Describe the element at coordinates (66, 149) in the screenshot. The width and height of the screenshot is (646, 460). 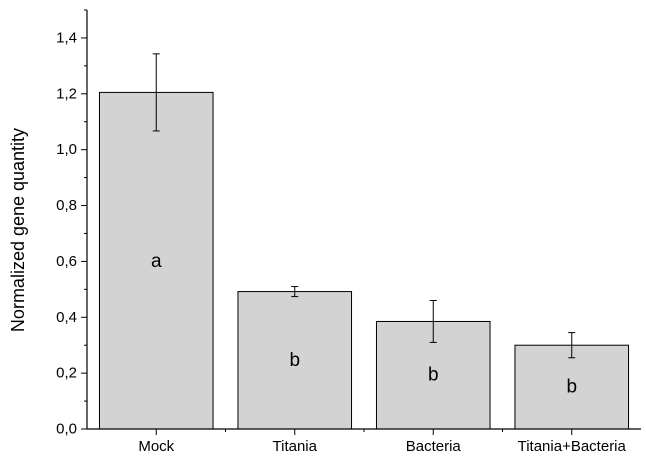
I see `y-tick-label: 1,0` at that location.